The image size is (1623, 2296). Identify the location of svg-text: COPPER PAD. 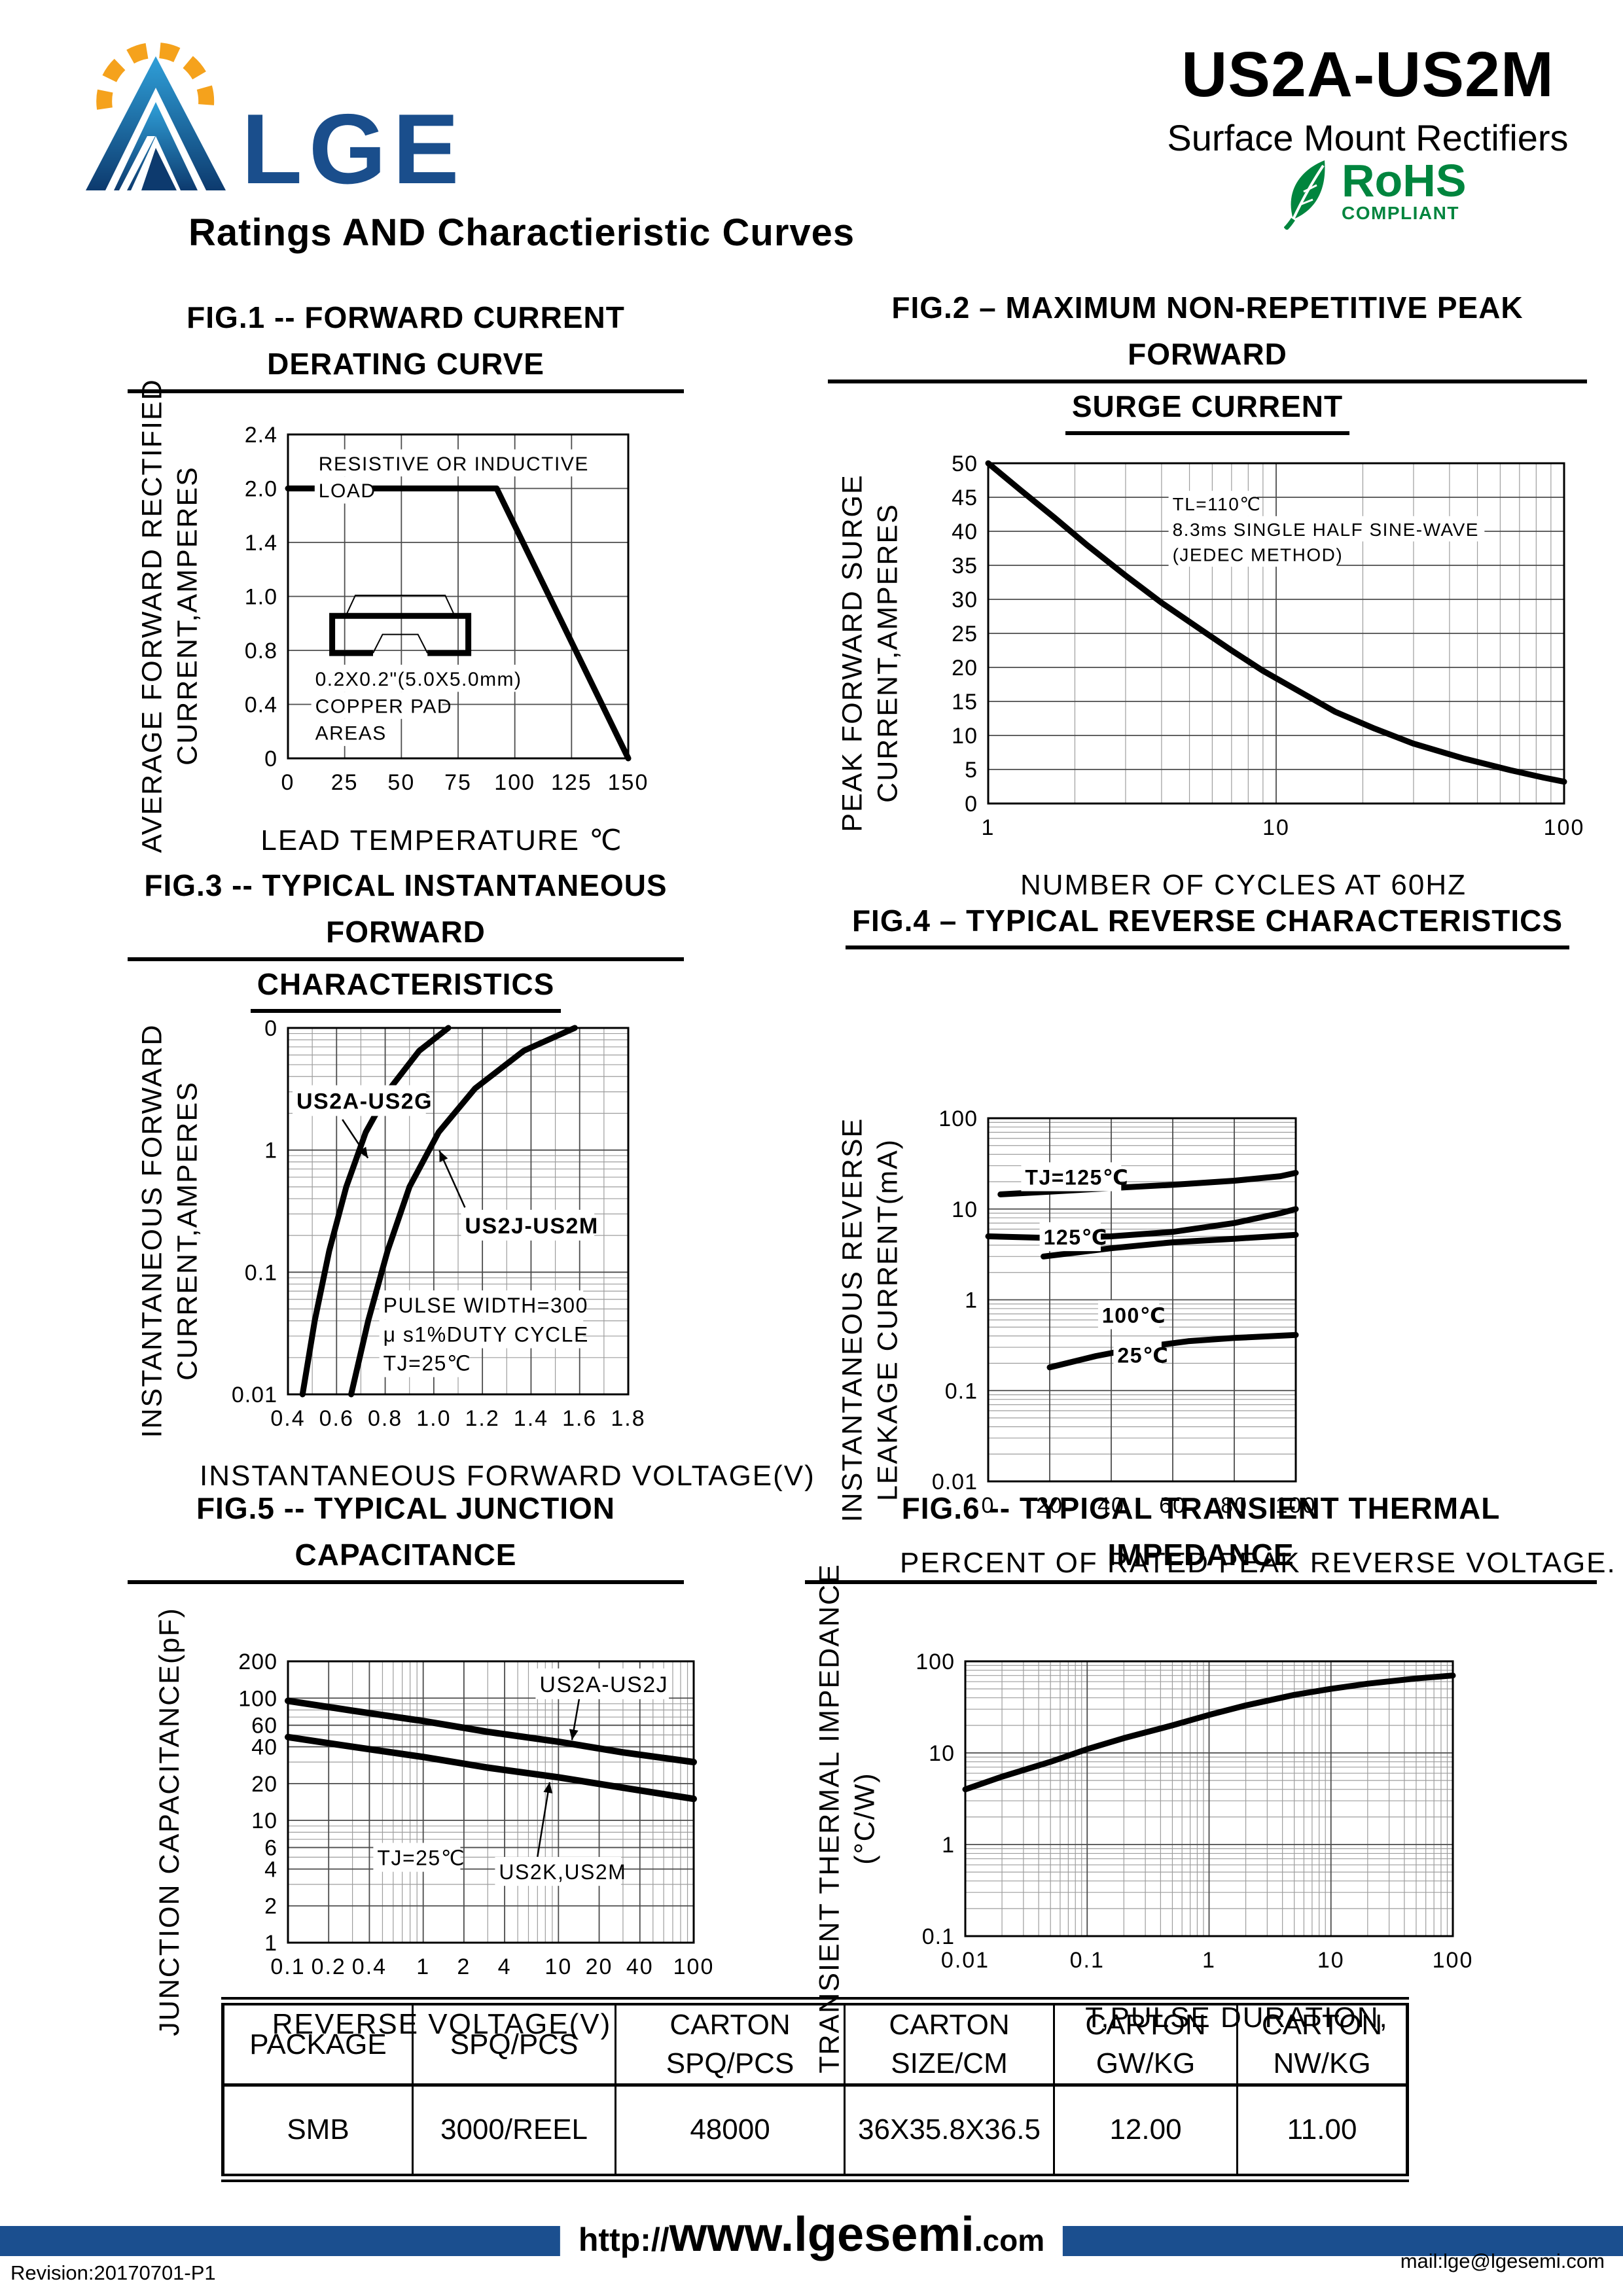
(384, 706).